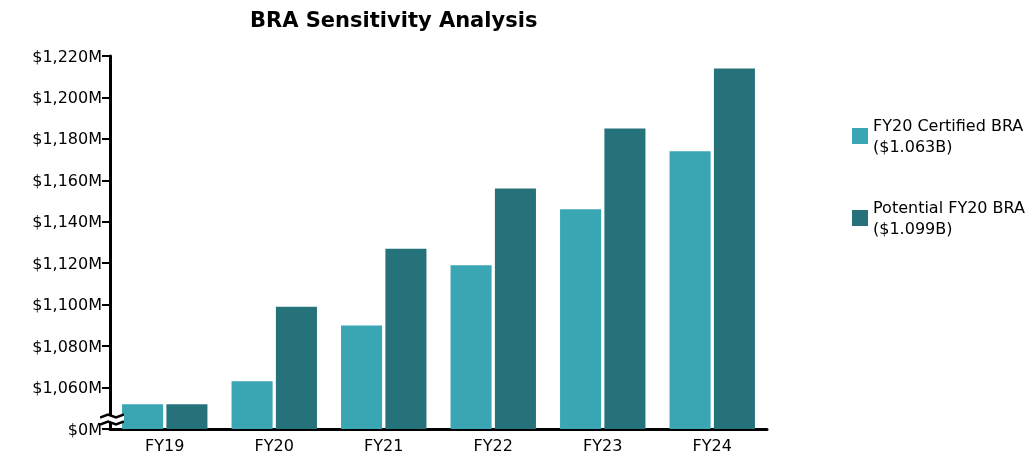  What do you see at coordinates (394, 19) in the screenshot?
I see `chart-title: BRA Sensitivity Analysis` at bounding box center [394, 19].